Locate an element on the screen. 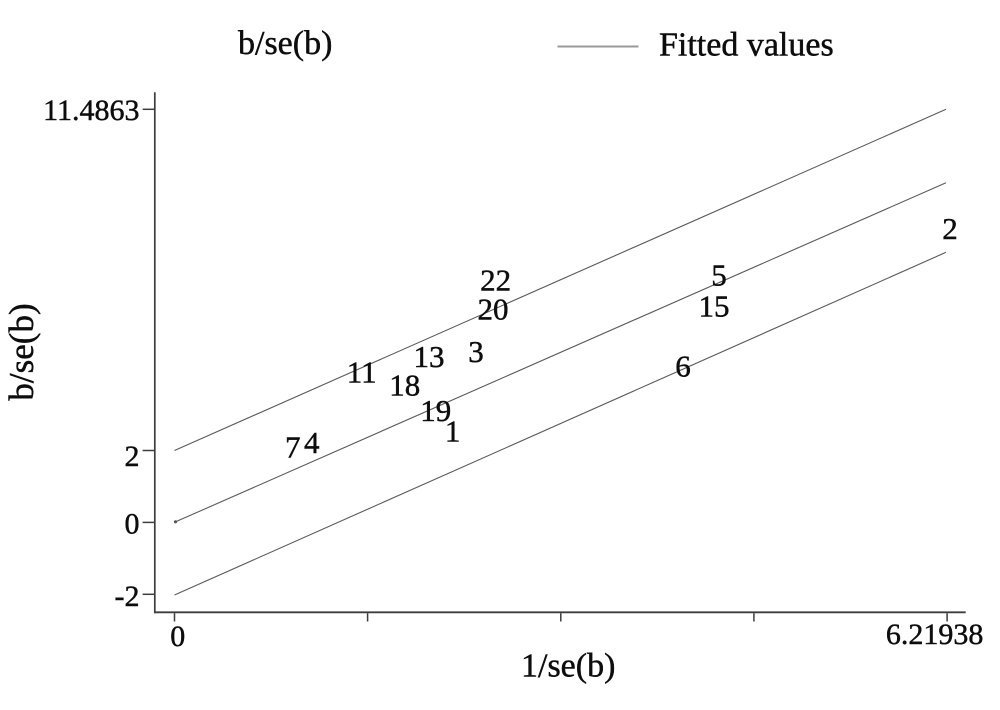 Image resolution: width=1000 pixels, height=710 pixels. svg-text: 1/se(b) is located at coordinates (568, 666).